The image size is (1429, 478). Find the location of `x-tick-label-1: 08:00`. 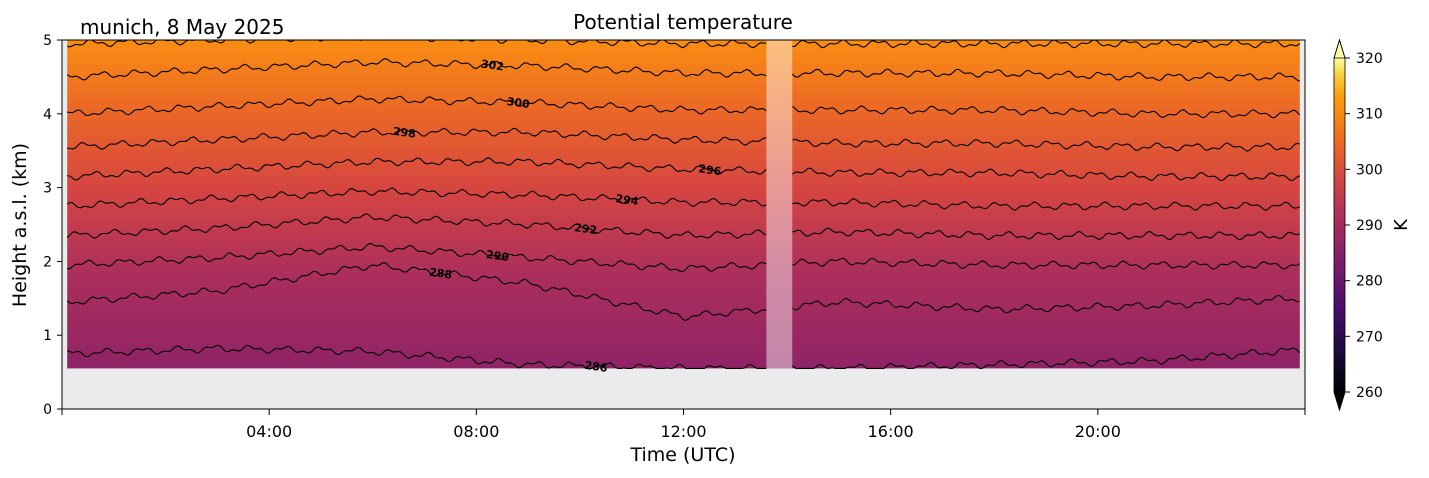

x-tick-label-1: 08:00 is located at coordinates (476, 431).